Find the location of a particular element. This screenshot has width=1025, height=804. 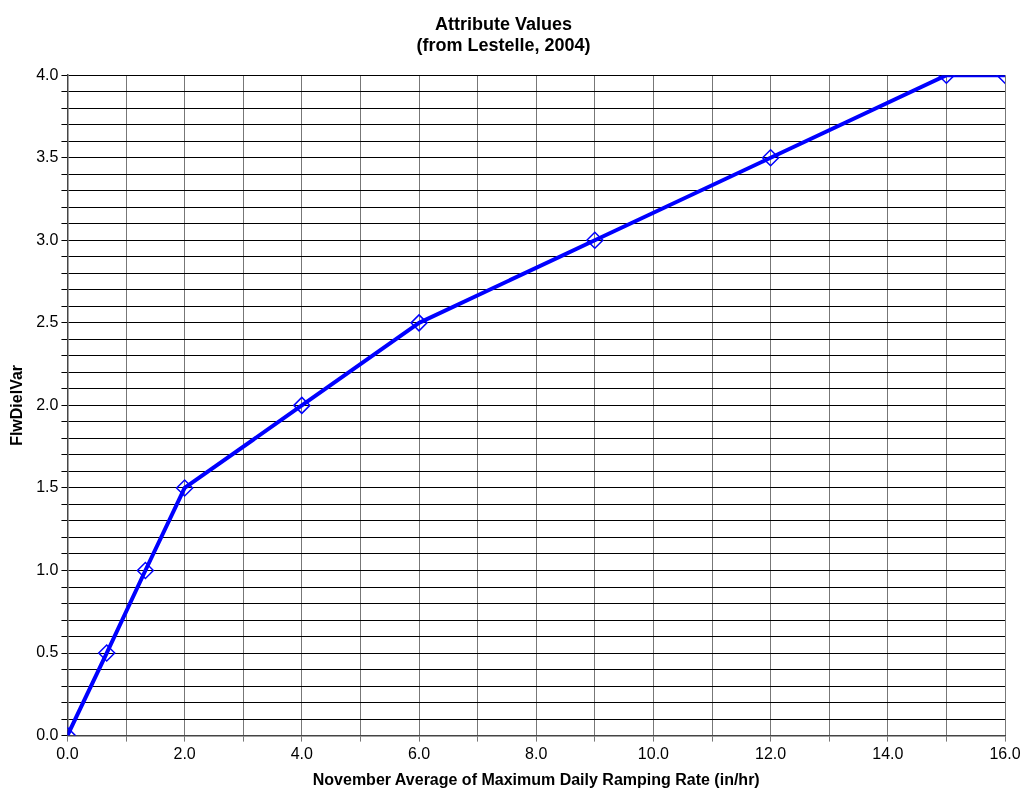

y-tick-label: 0.0 is located at coordinates (47, 735).